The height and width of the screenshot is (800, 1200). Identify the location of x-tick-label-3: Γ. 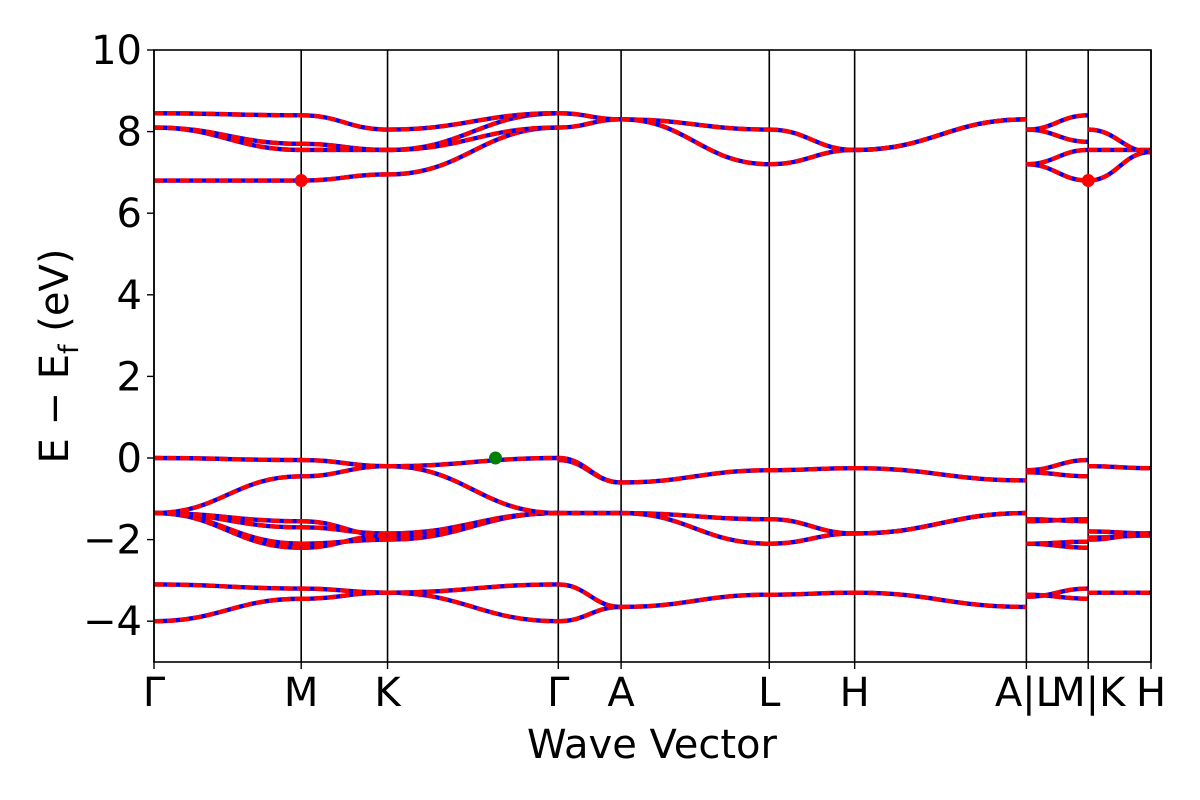
(558, 693).